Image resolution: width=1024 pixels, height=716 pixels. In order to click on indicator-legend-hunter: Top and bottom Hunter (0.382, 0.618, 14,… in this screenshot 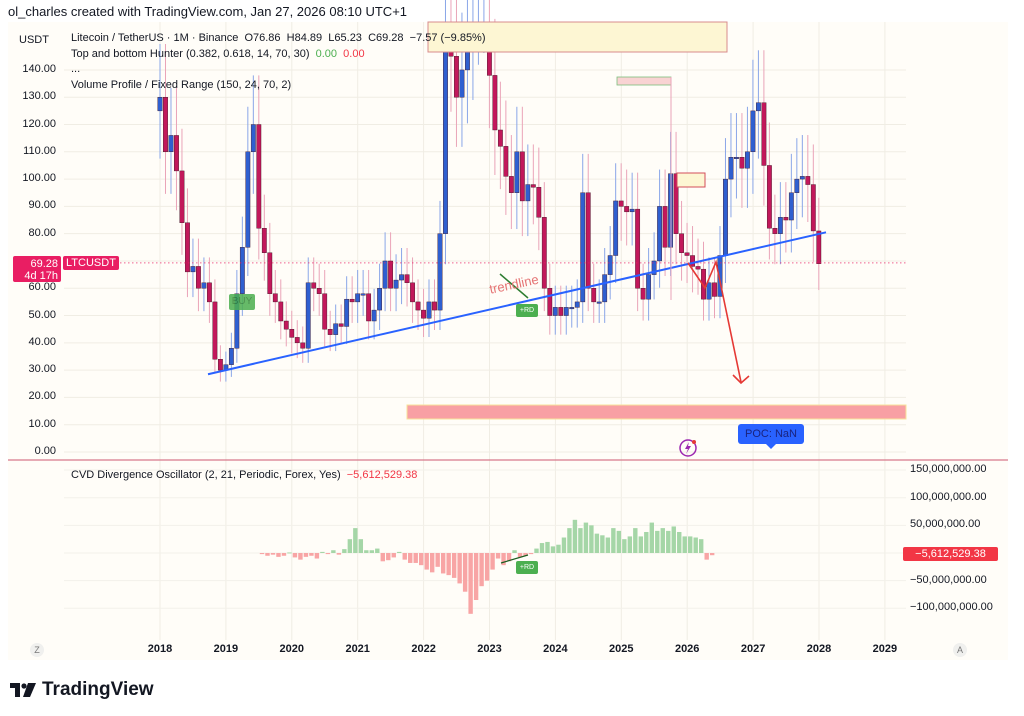, I will do `click(218, 54)`.